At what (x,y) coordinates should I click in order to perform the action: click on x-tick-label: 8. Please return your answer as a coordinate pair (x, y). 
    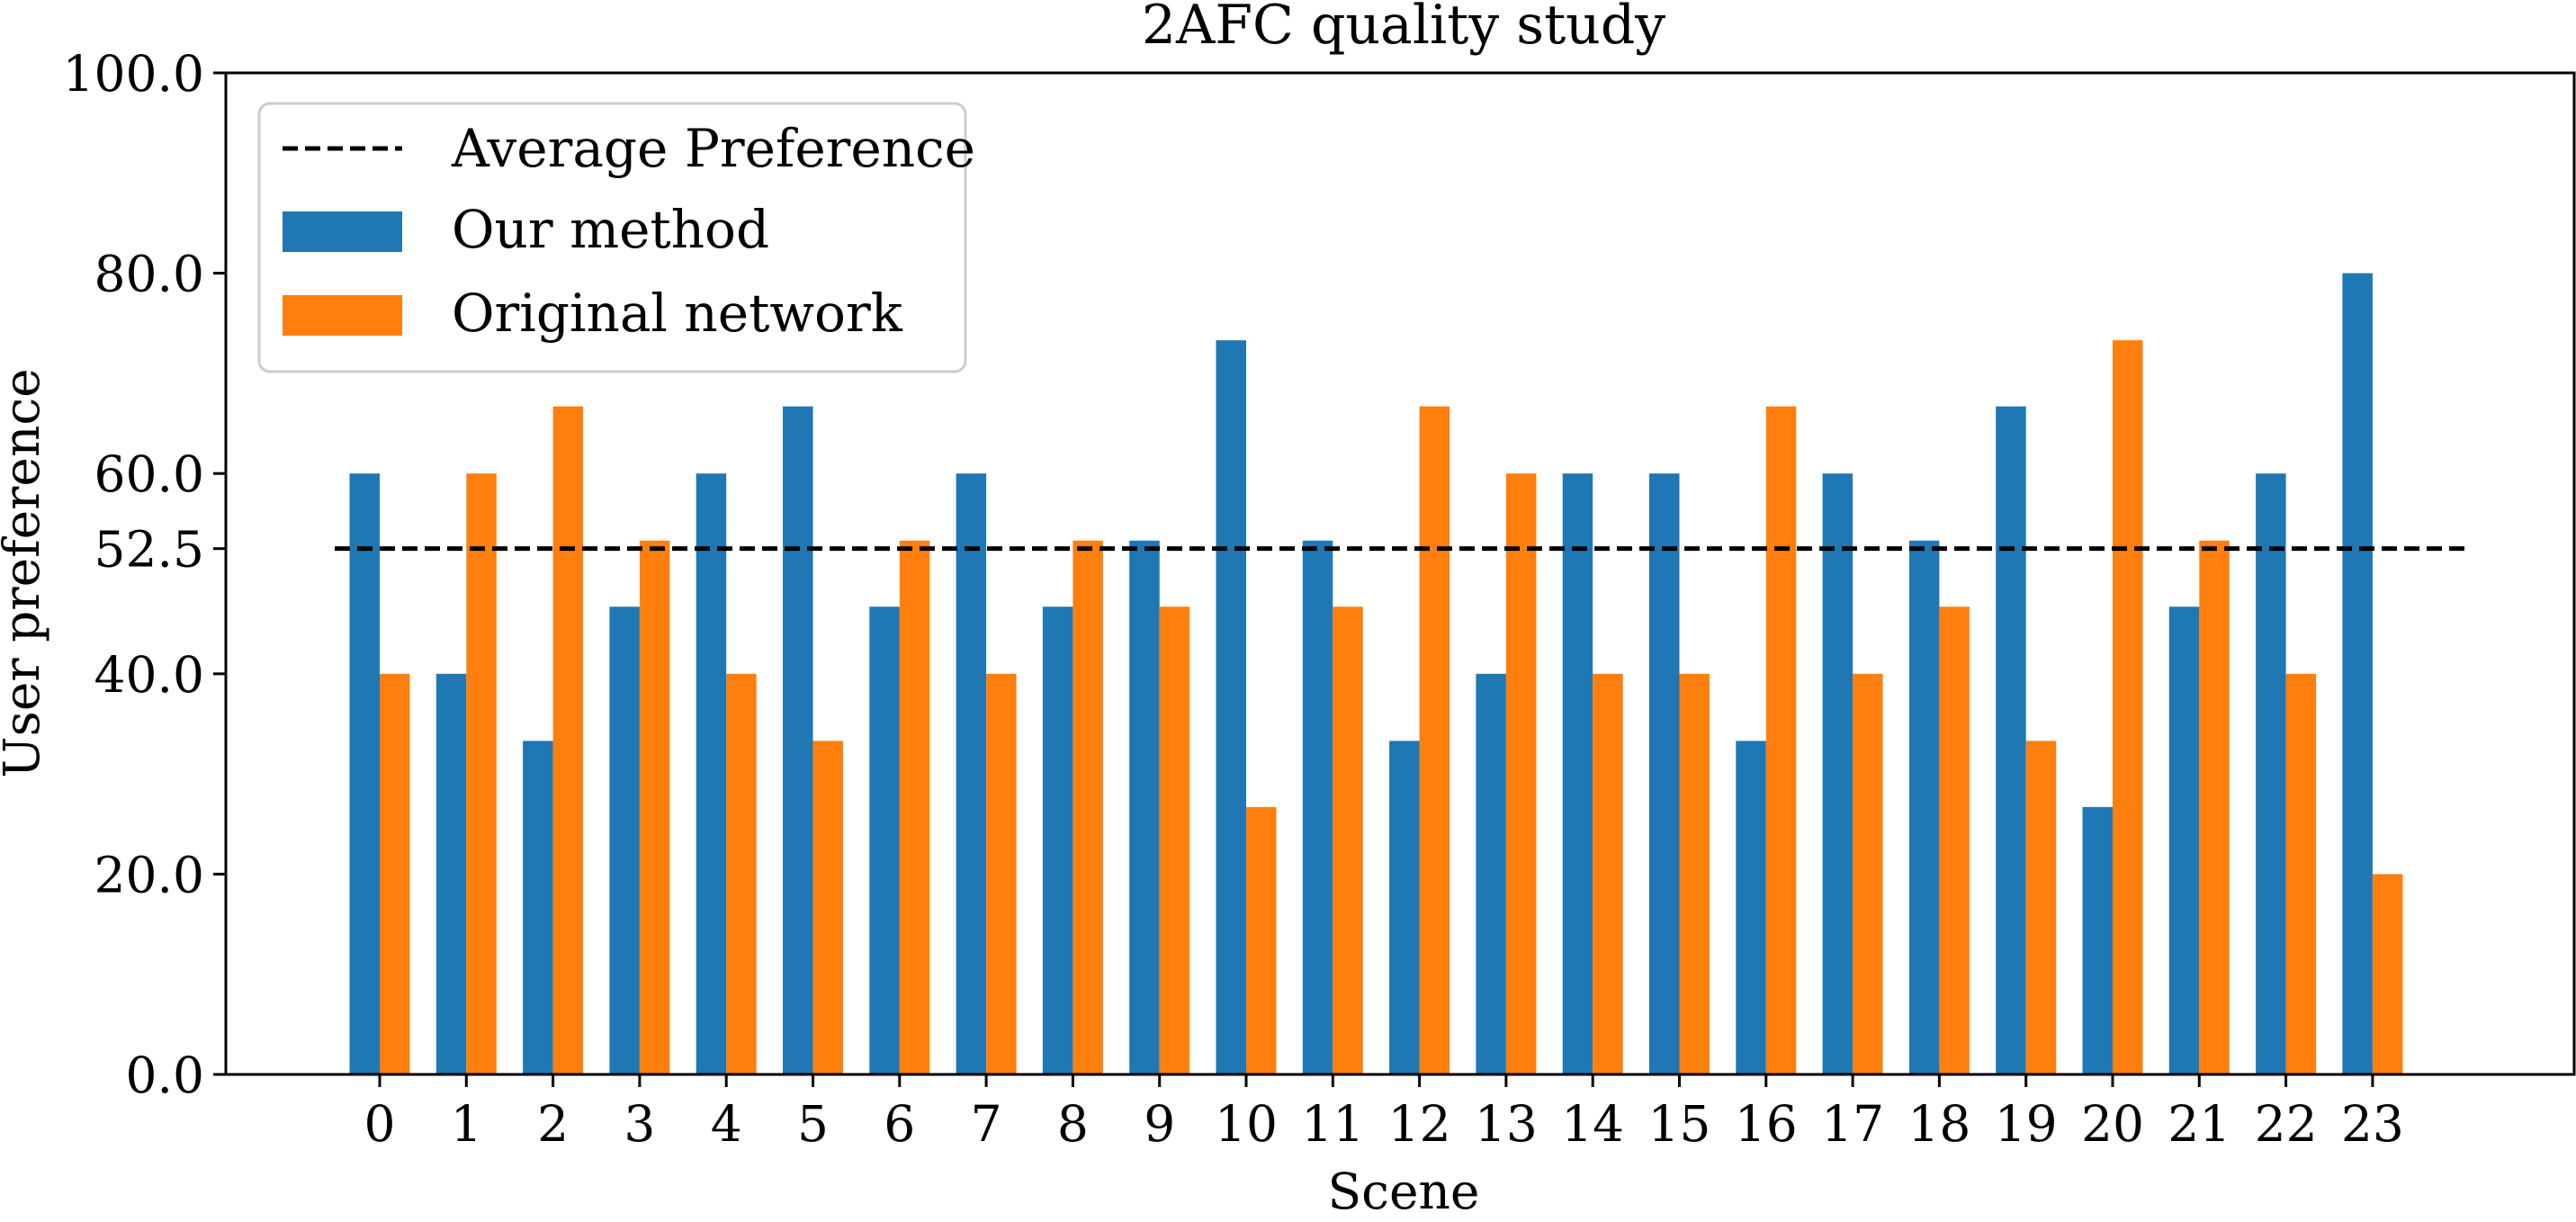
    Looking at the image, I should click on (1073, 1124).